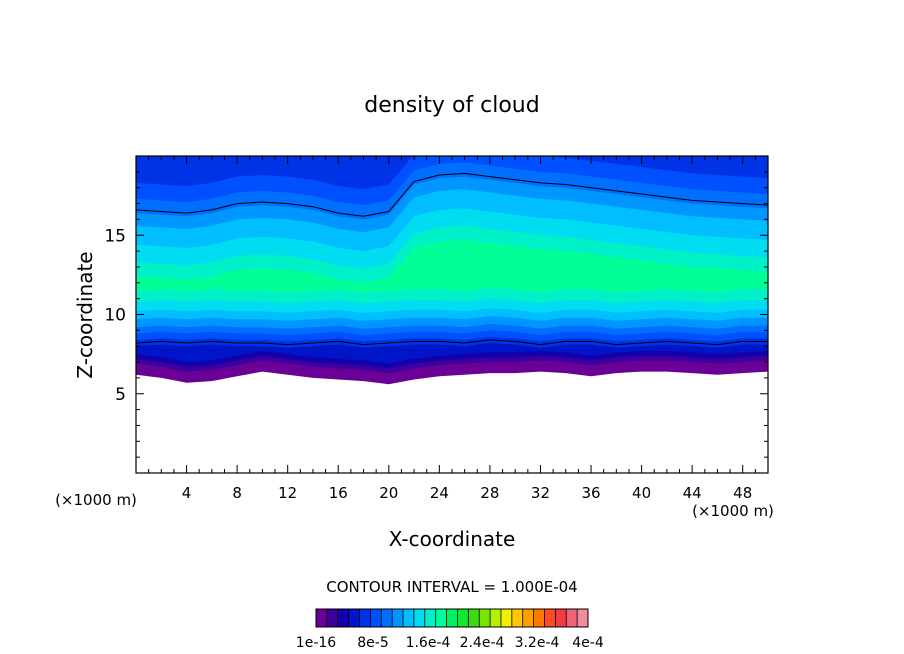 This screenshot has height=654, width=904. Describe the element at coordinates (388, 493) in the screenshot. I see `x-tick-label: 20` at that location.